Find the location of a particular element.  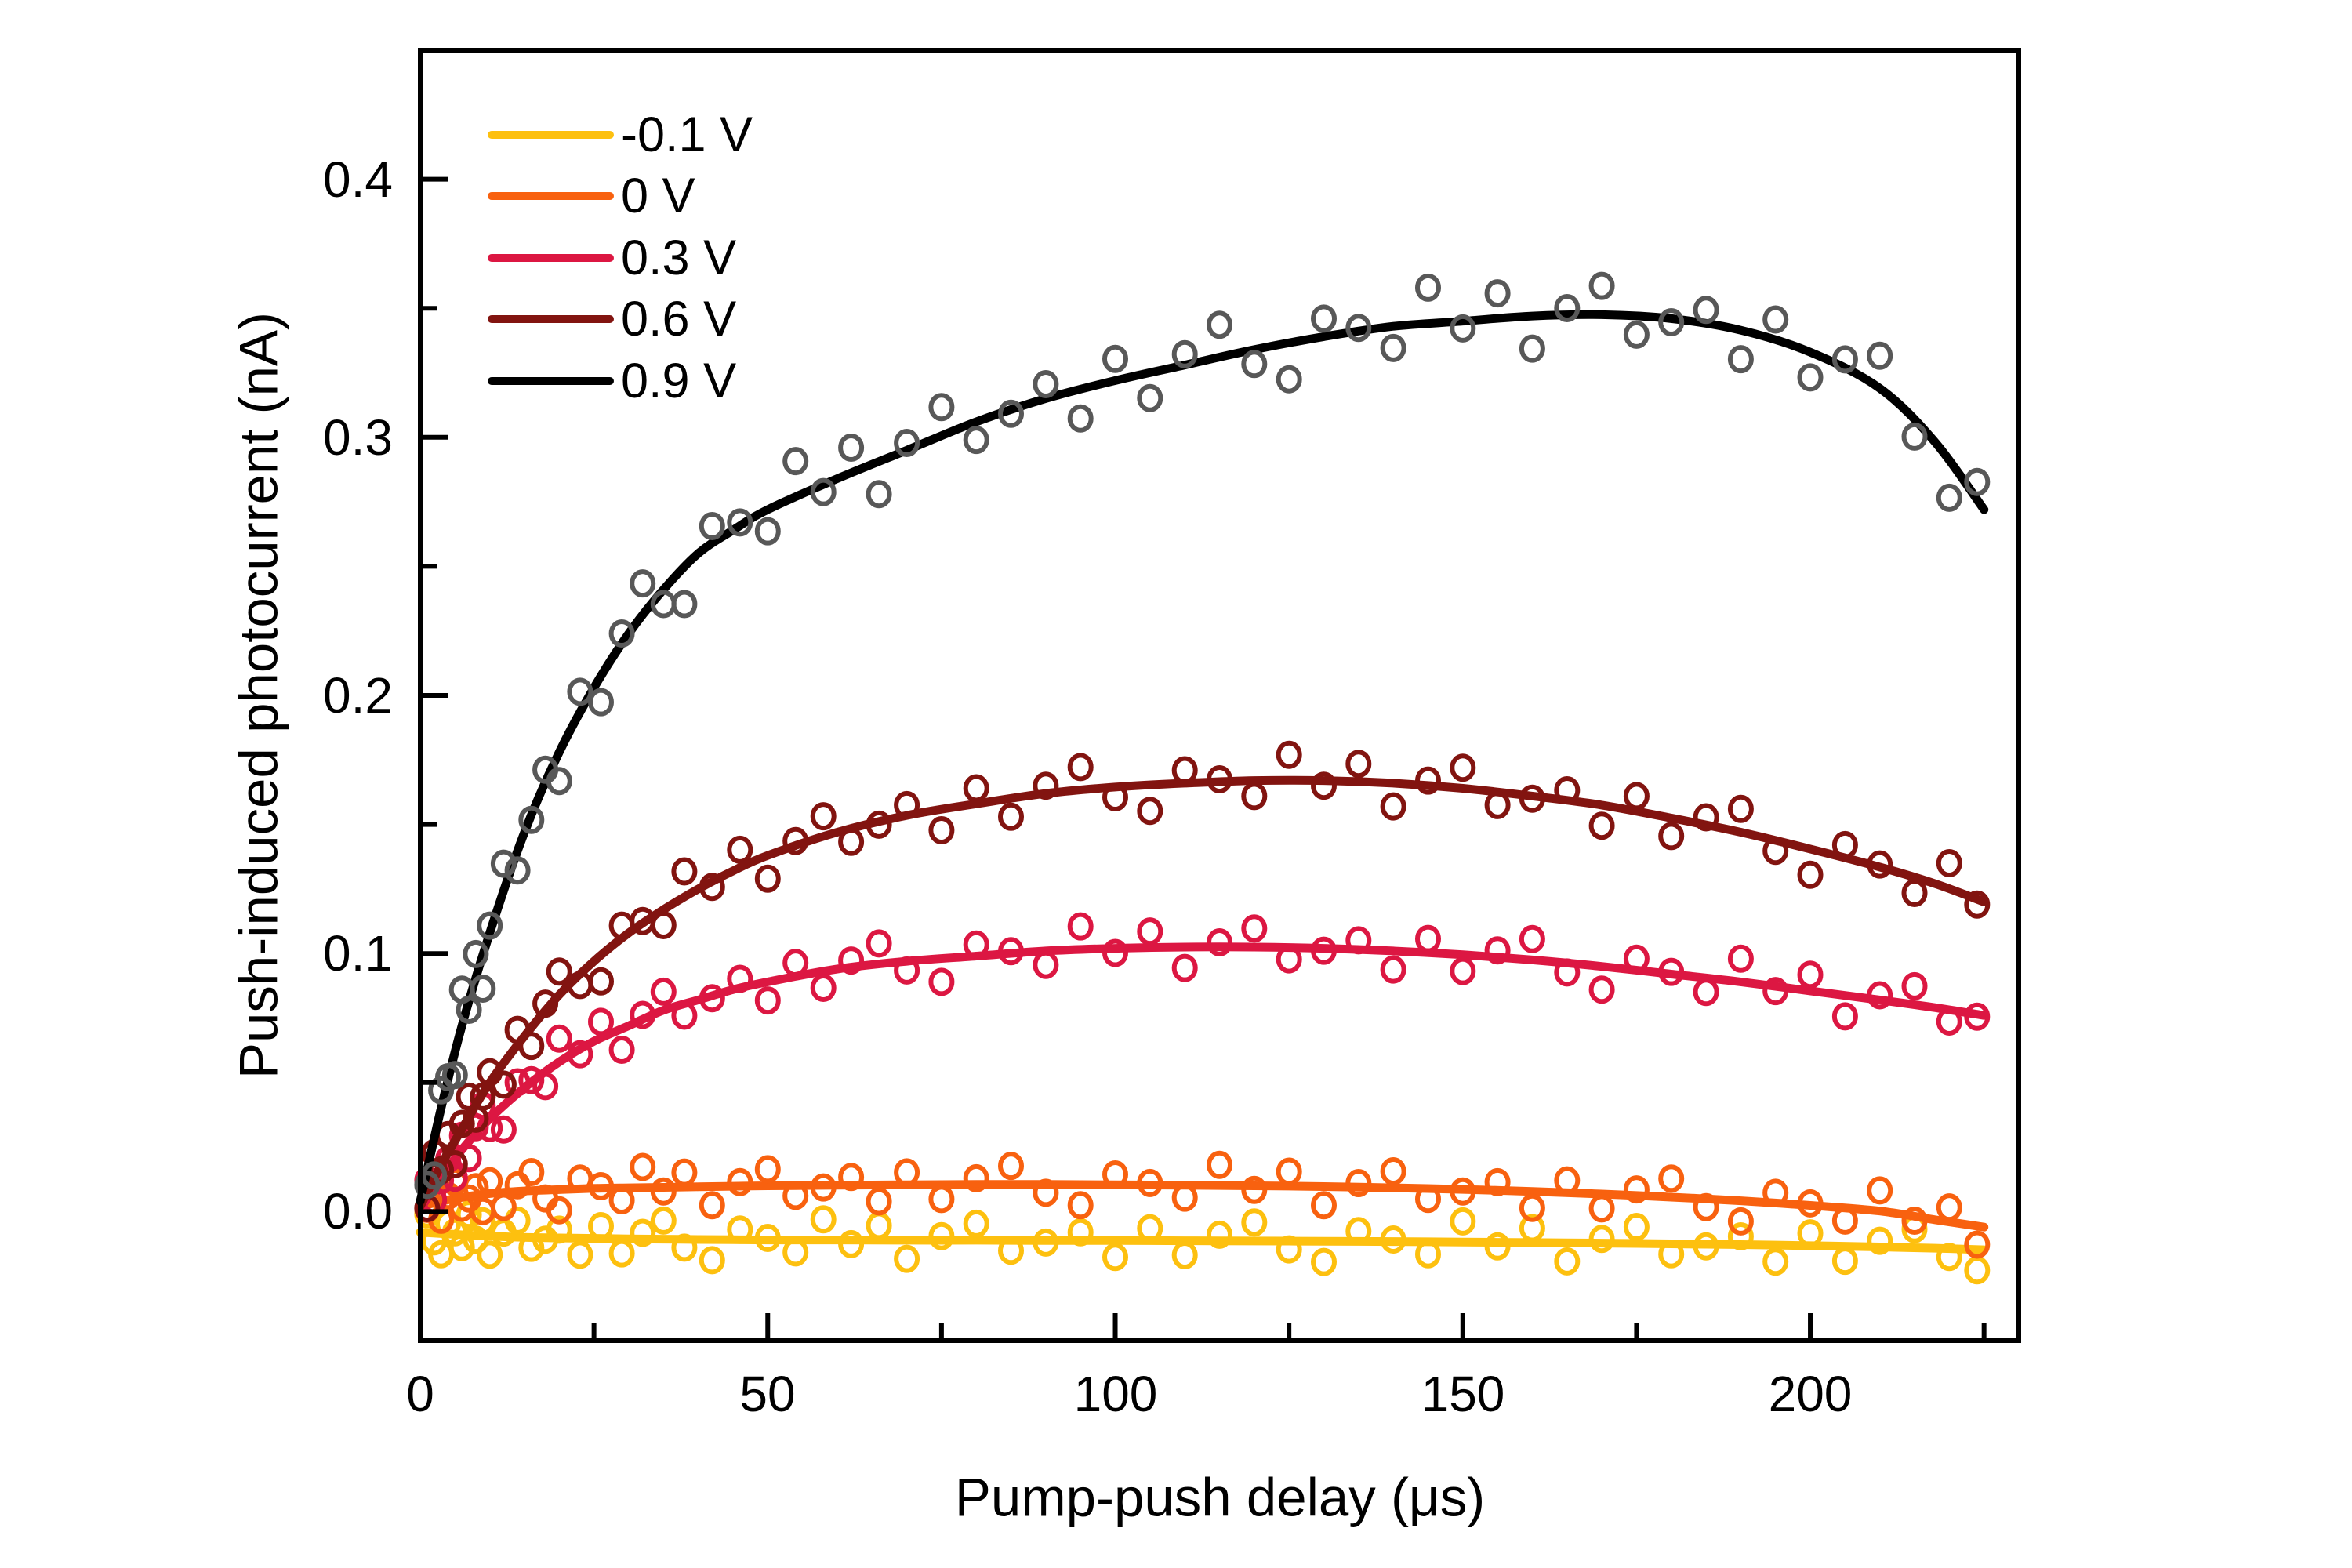

y-tick-label-4: 0.4 is located at coordinates (358, 179).